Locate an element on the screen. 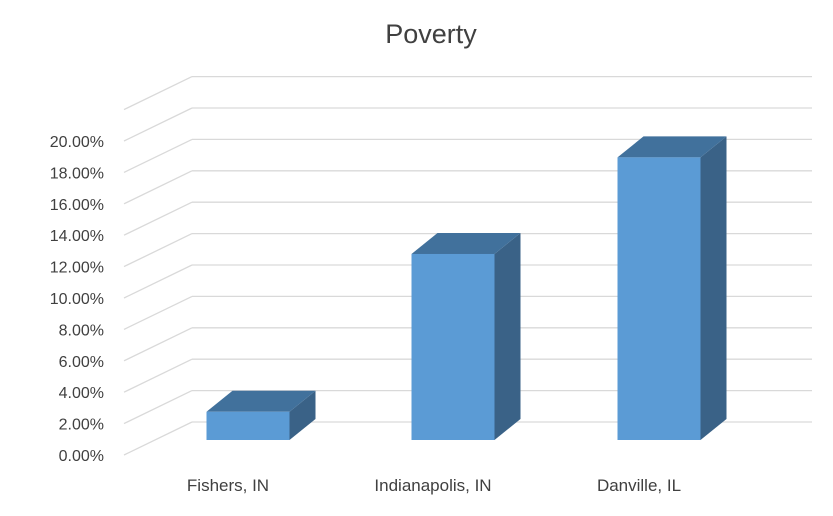  y-tick-label: 0.00% is located at coordinates (81, 456).